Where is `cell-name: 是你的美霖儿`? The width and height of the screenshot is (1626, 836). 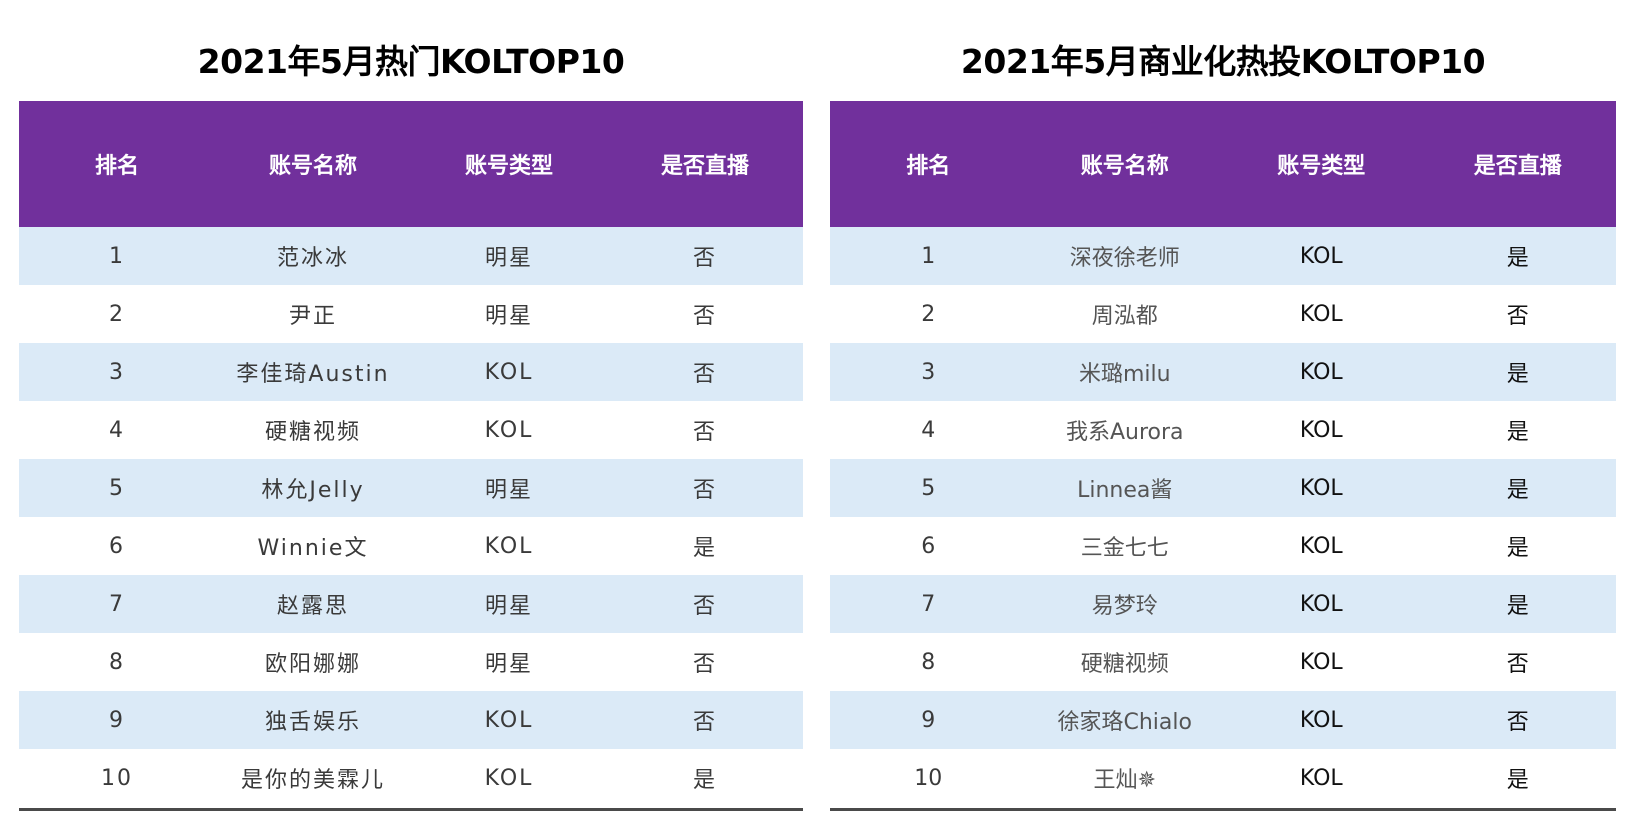
cell-name: 是你的美霖儿 is located at coordinates (313, 778).